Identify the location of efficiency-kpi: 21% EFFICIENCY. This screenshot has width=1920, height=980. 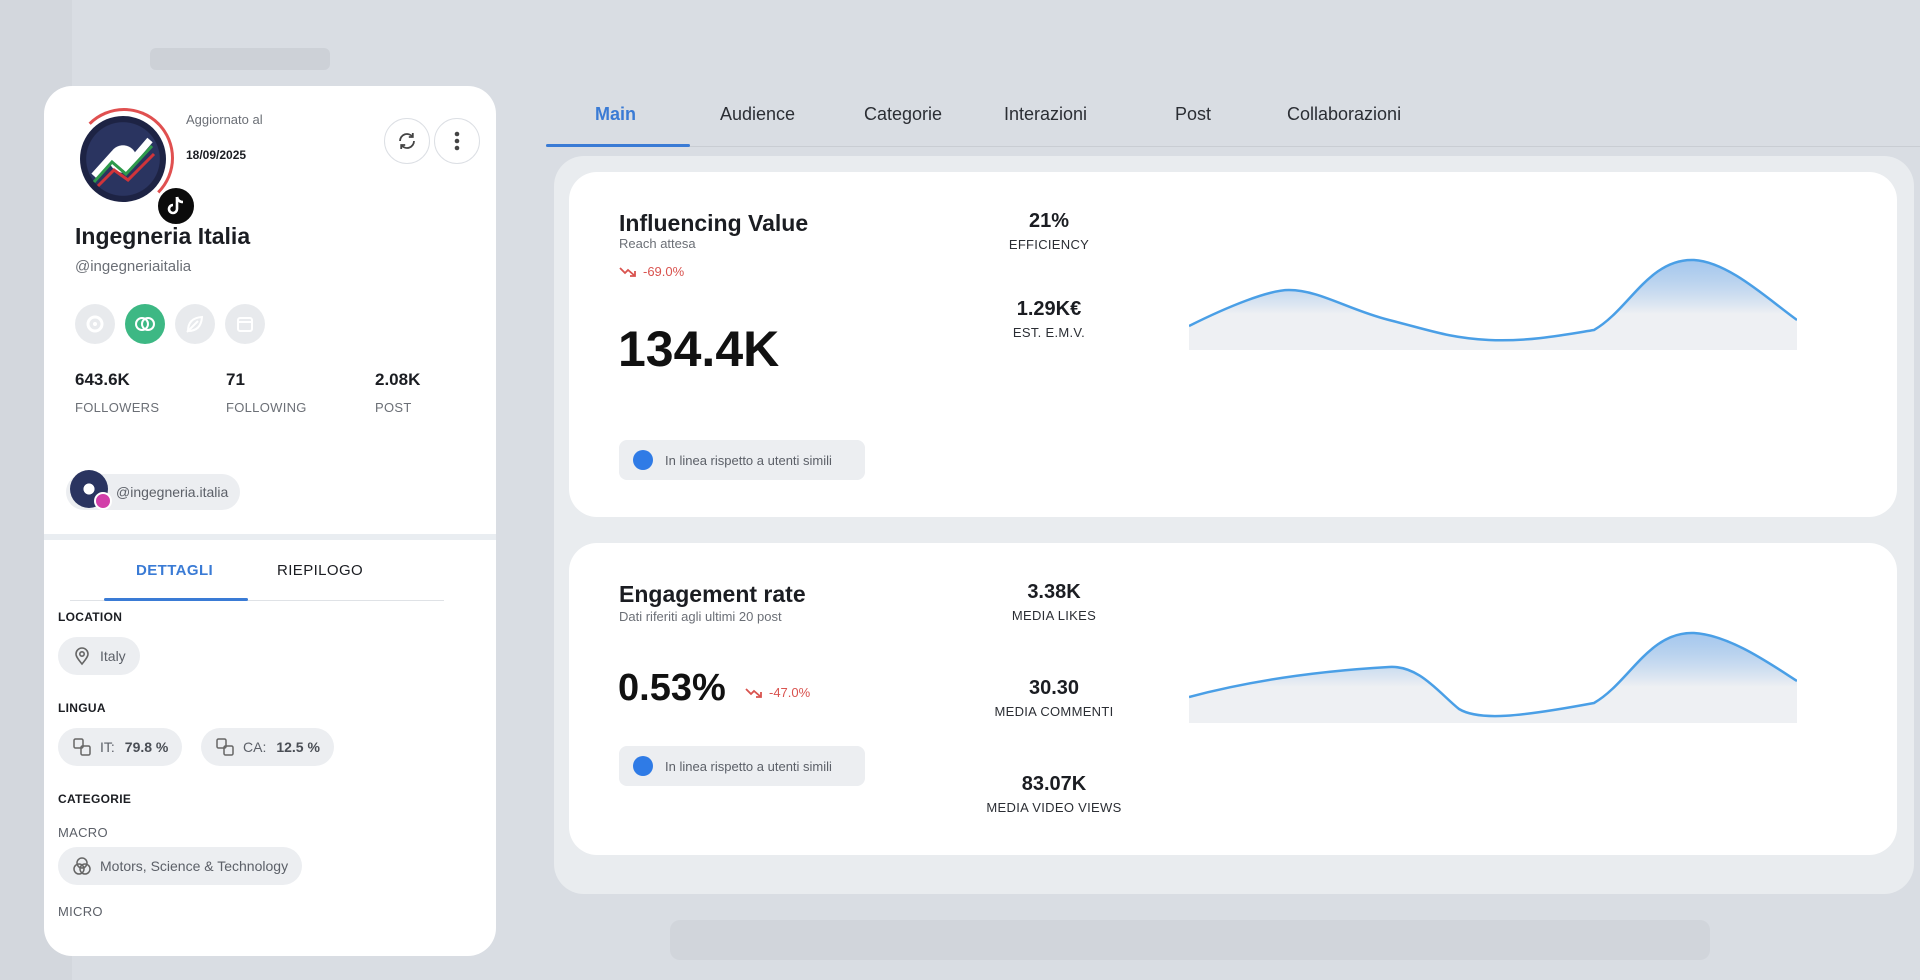
(1049, 231).